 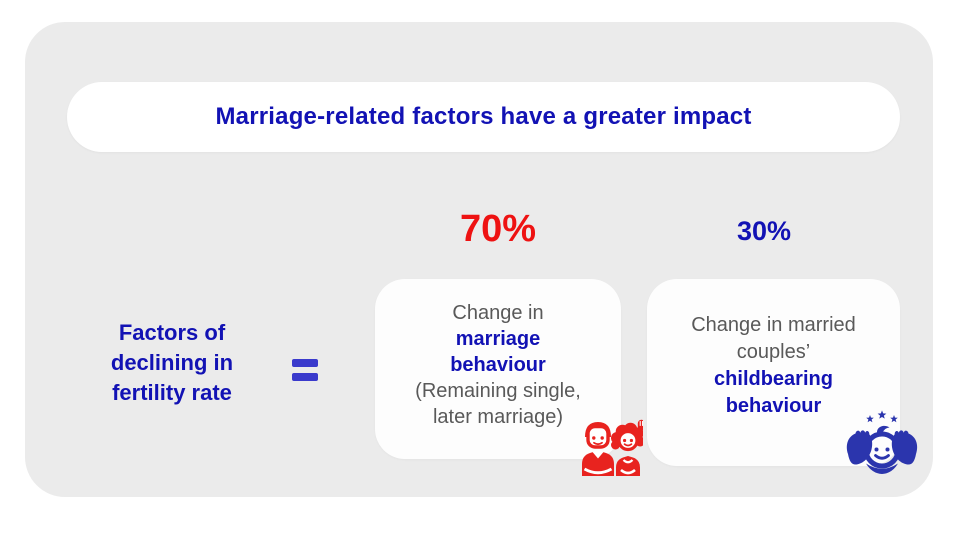 I want to click on percent-70-label: 70%, so click(x=498, y=229).